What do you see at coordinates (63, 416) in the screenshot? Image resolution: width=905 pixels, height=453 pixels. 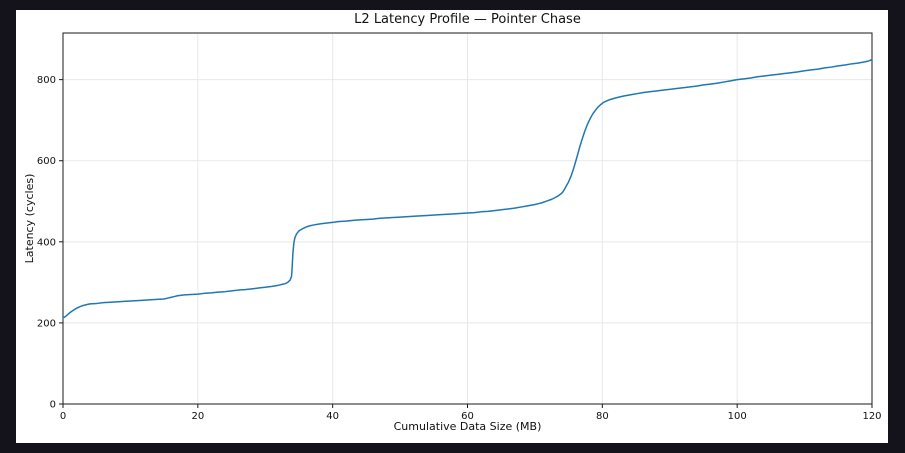 I see `x-tick-label: 0` at bounding box center [63, 416].